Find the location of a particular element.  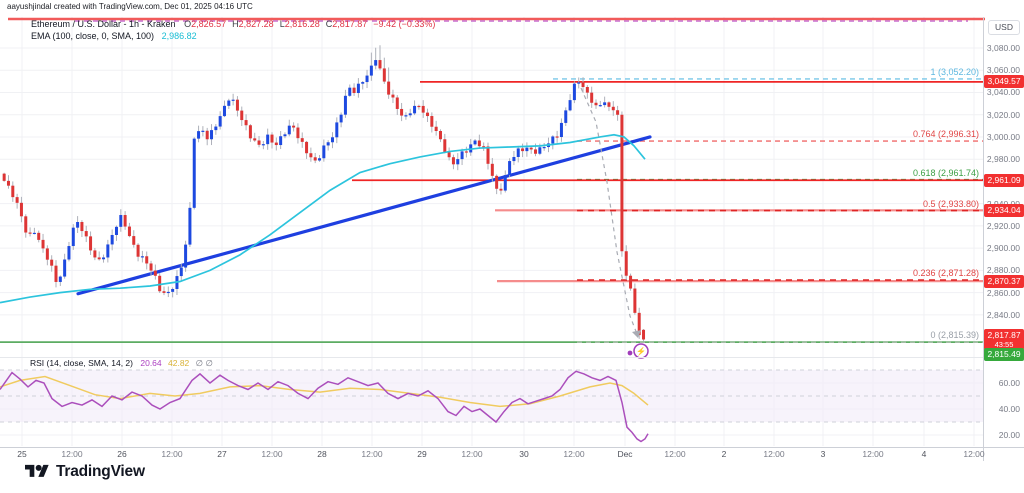

tradingview-wordmark: TradingView is located at coordinates (100, 471).